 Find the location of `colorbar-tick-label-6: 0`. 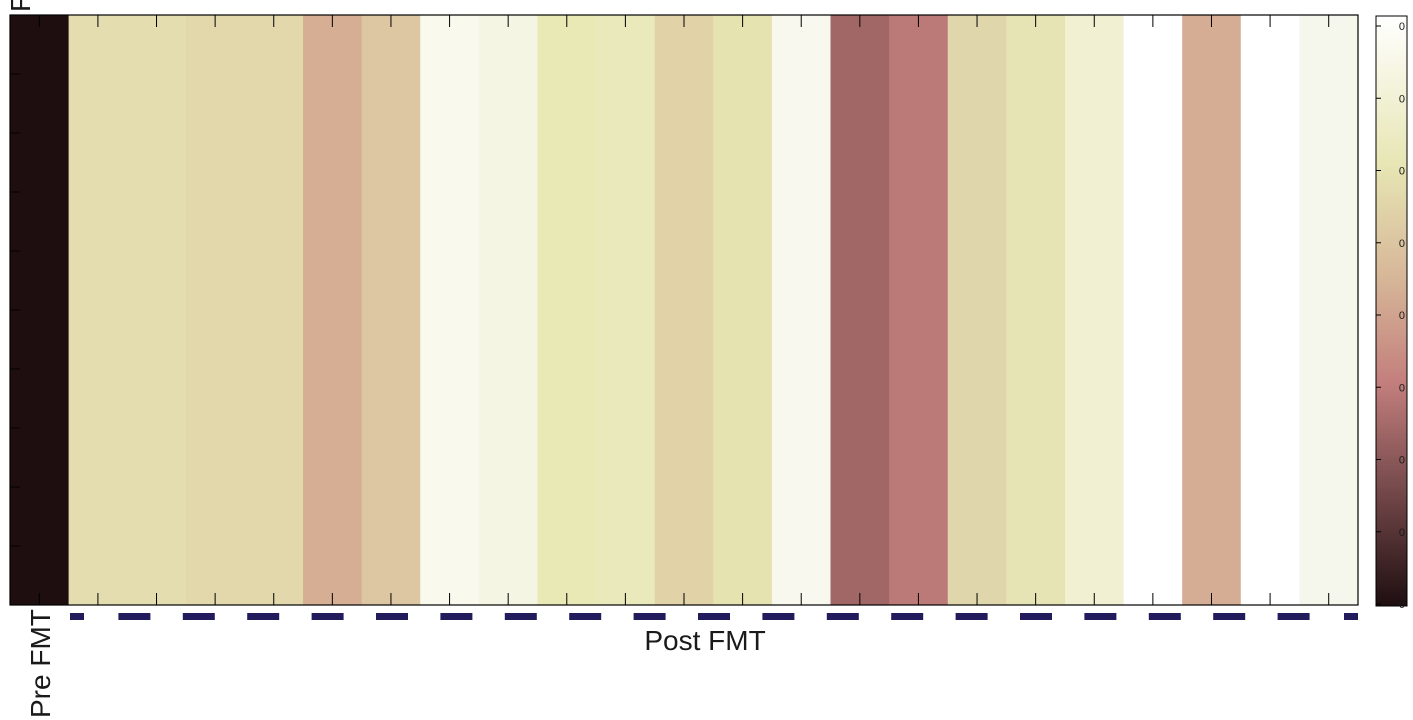

colorbar-tick-label-6: 0 is located at coordinates (1402, 244).